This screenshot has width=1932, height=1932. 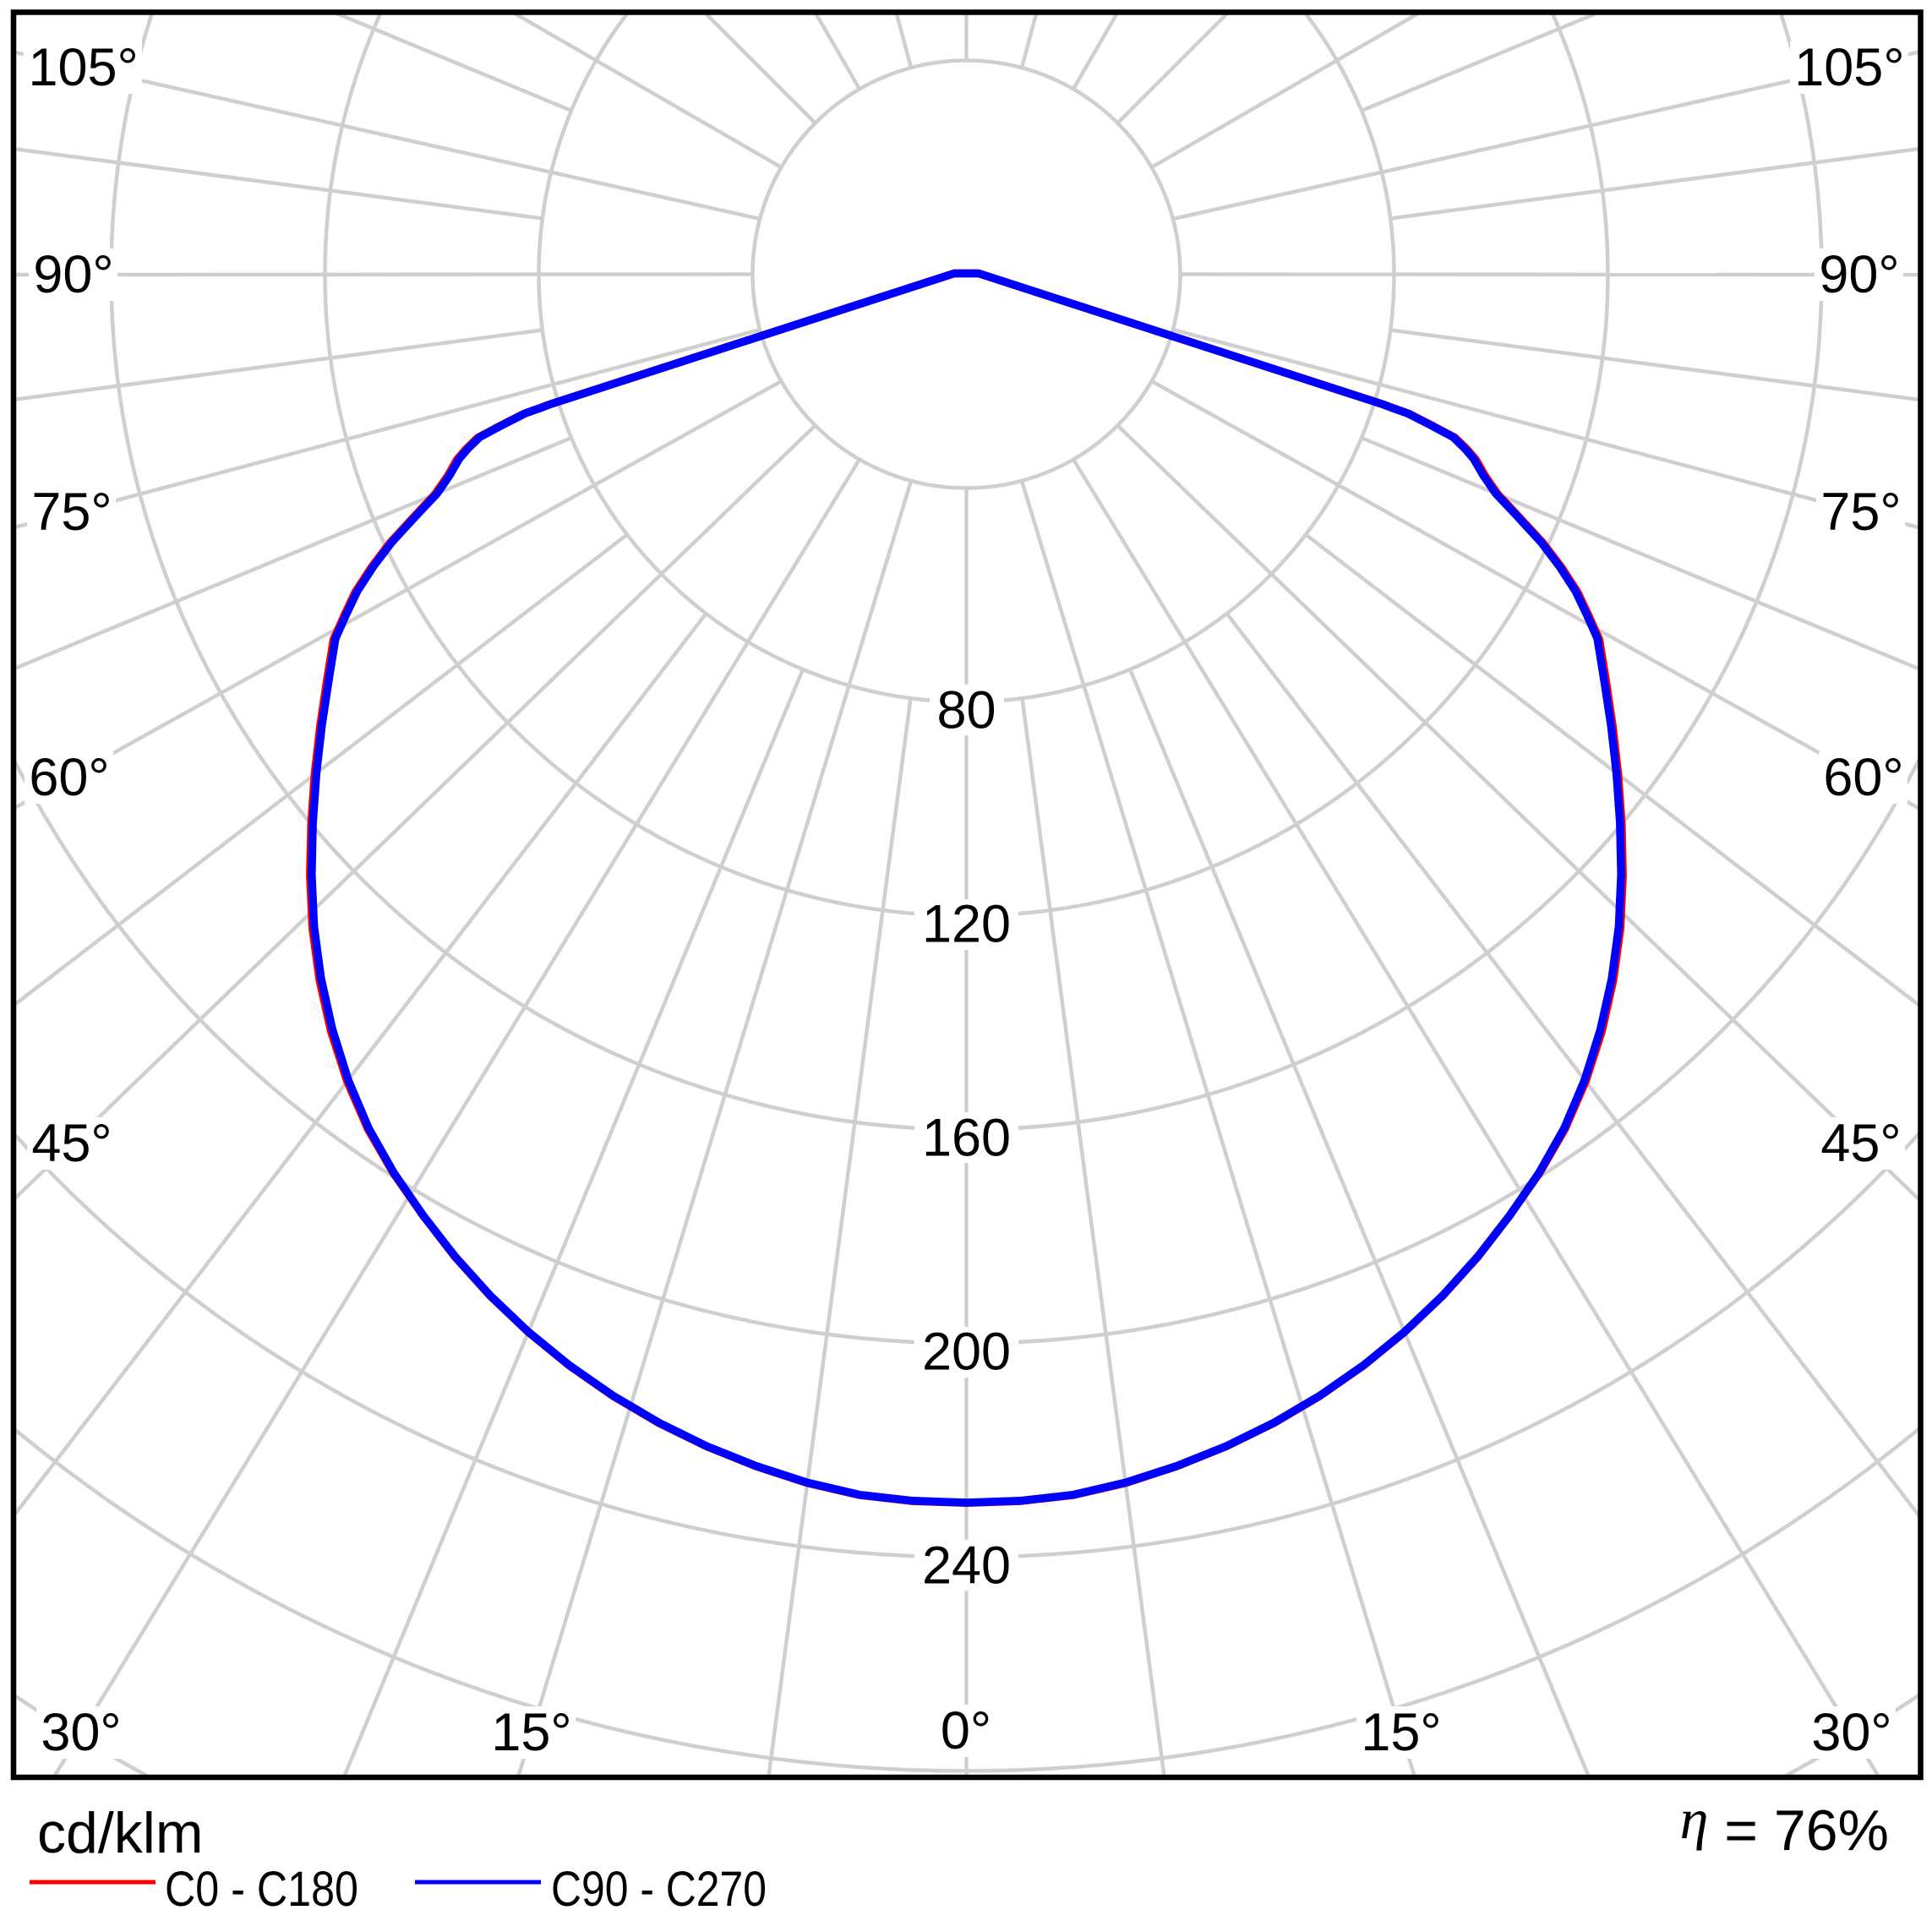 I want to click on svg-text: cd/klm, so click(x=120, y=1833).